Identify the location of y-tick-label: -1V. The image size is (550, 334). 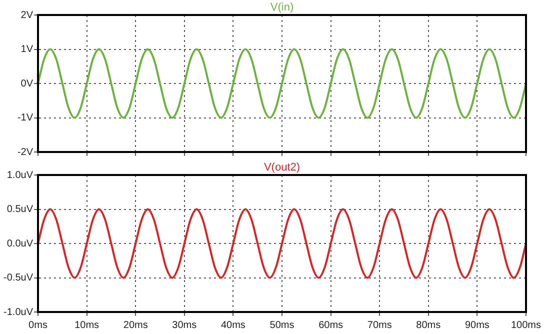
(25, 118).